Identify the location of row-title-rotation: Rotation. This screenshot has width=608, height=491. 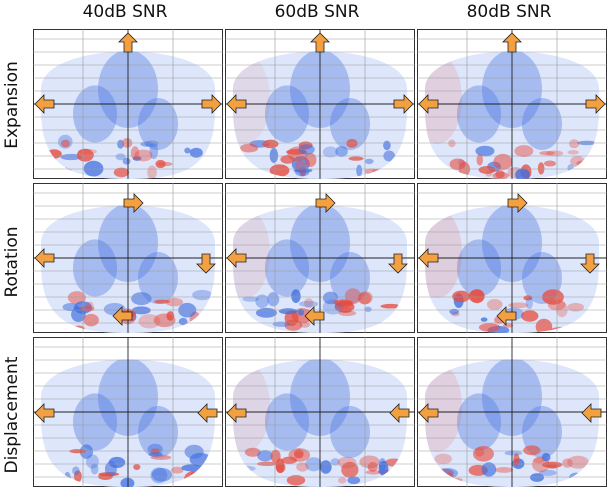
(12, 262).